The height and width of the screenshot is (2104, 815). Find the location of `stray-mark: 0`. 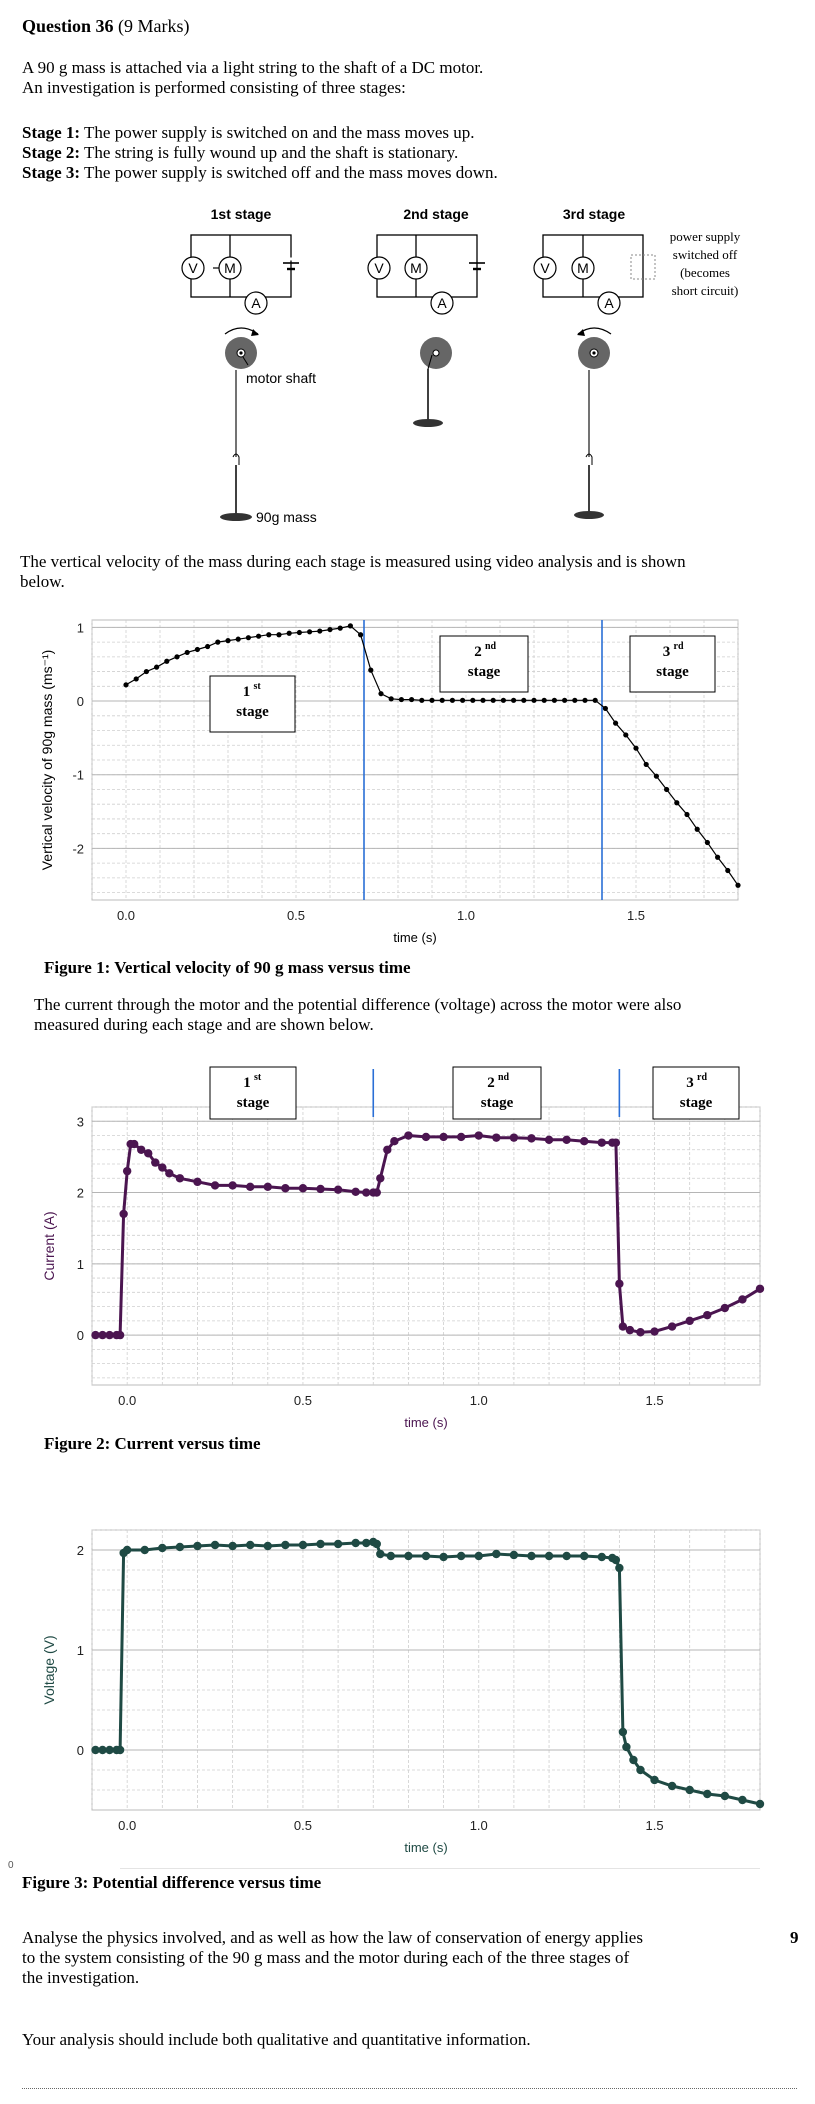

stray-mark: 0 is located at coordinates (11, 1865).